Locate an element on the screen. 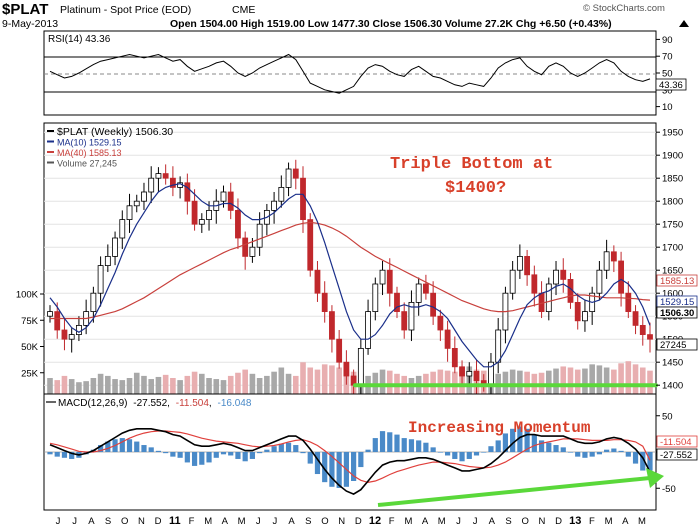 This screenshot has height=530, width=700. legend-entry: MA(10) 1529.15 is located at coordinates (89, 143).